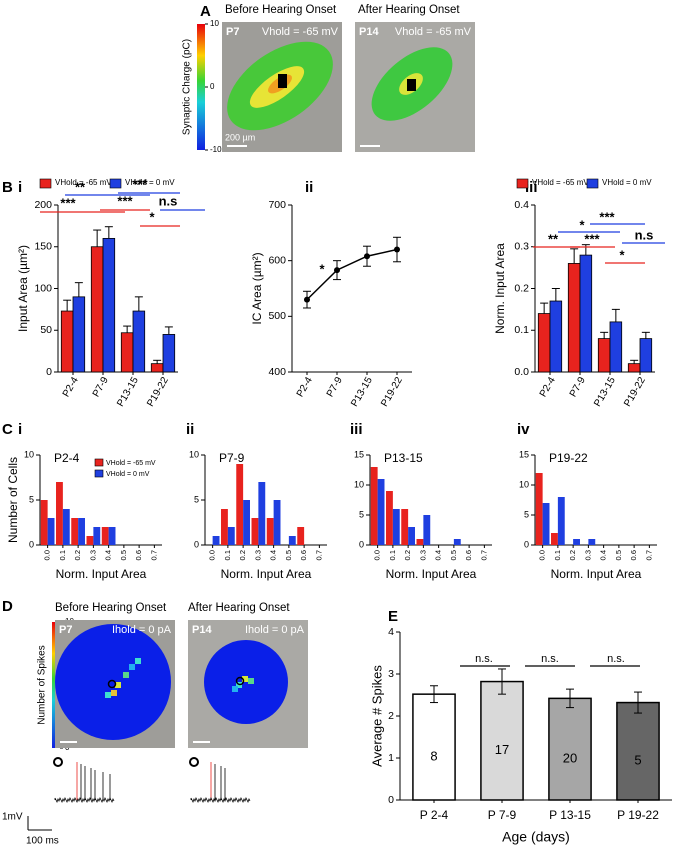  I want to click on subpanel-label: iv, so click(523, 429).